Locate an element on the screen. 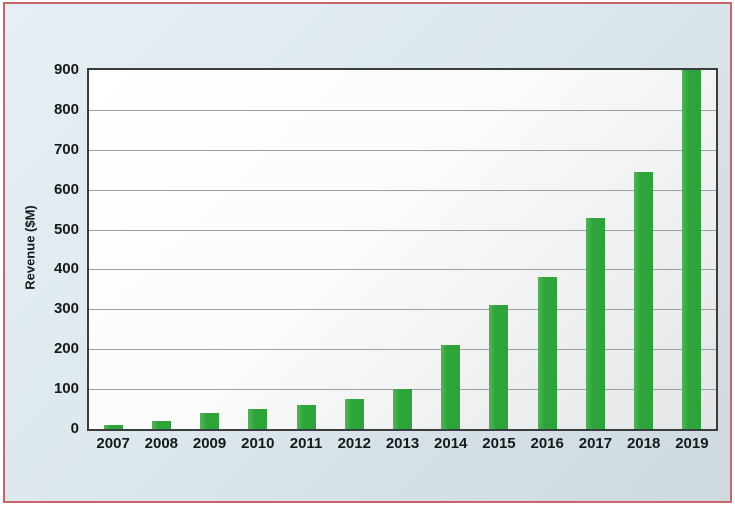 The width and height of the screenshot is (735, 508). bar-2014 is located at coordinates (451, 387).